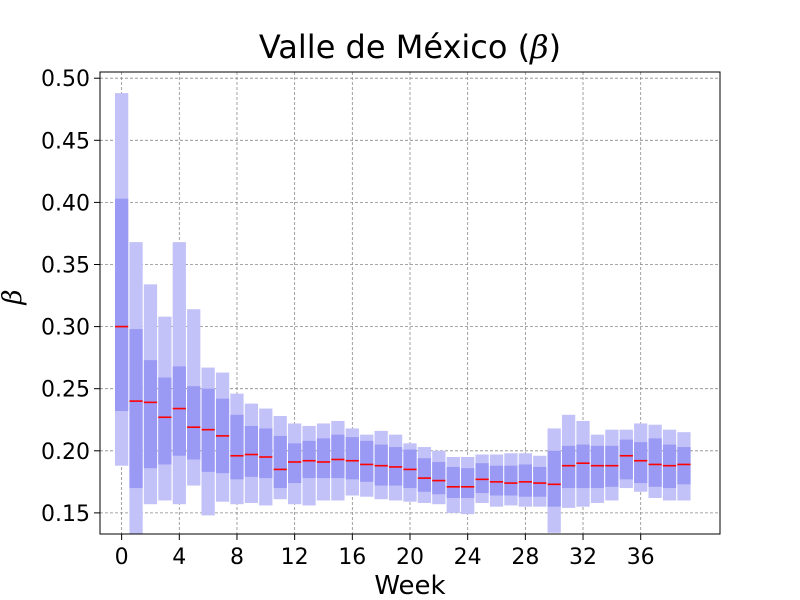 The image size is (800, 600). What do you see at coordinates (352, 557) in the screenshot?
I see `x-tick-label: 16` at bounding box center [352, 557].